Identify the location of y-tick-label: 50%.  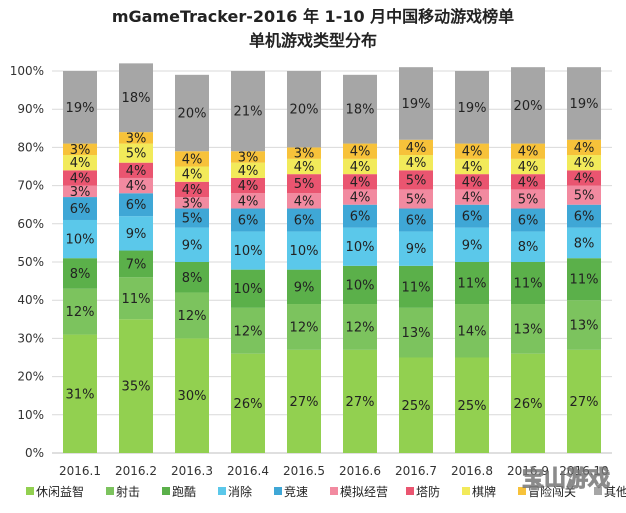
(30, 262).